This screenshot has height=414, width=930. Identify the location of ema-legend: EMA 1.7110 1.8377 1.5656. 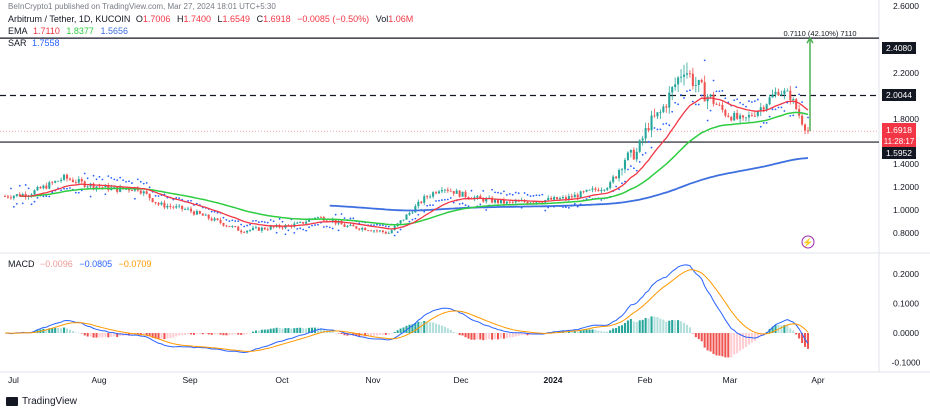
(70, 31).